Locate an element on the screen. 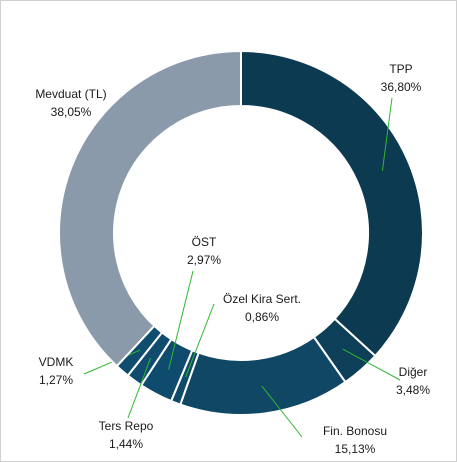  slice-value-label: 36,80% is located at coordinates (401, 87).